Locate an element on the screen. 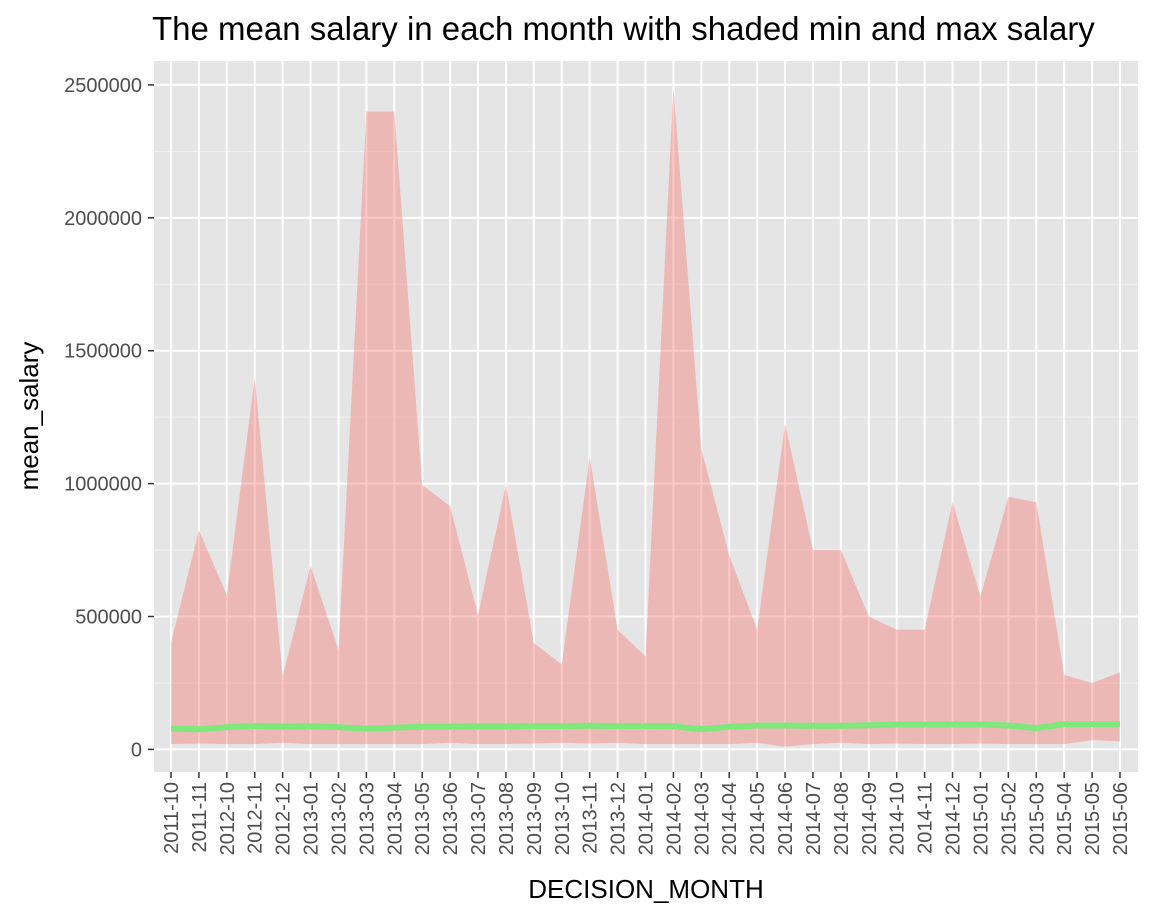 This screenshot has width=1152, height=921. x-tick-label: 2015-03 is located at coordinates (1037, 818).